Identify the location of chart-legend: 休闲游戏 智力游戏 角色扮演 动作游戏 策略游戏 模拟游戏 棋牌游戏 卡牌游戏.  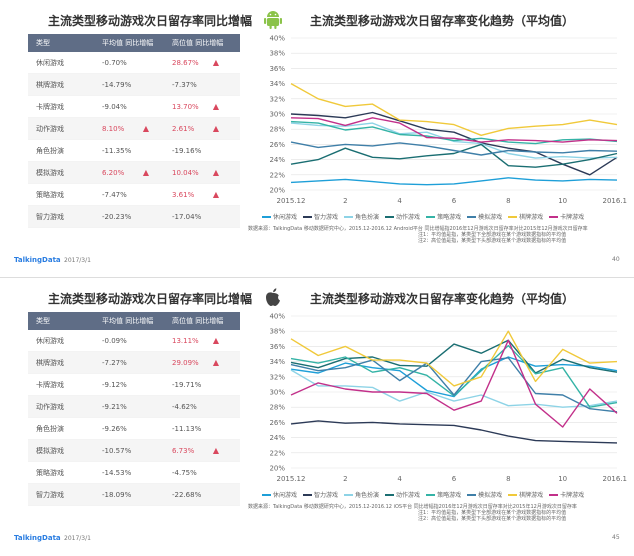
(432, 494).